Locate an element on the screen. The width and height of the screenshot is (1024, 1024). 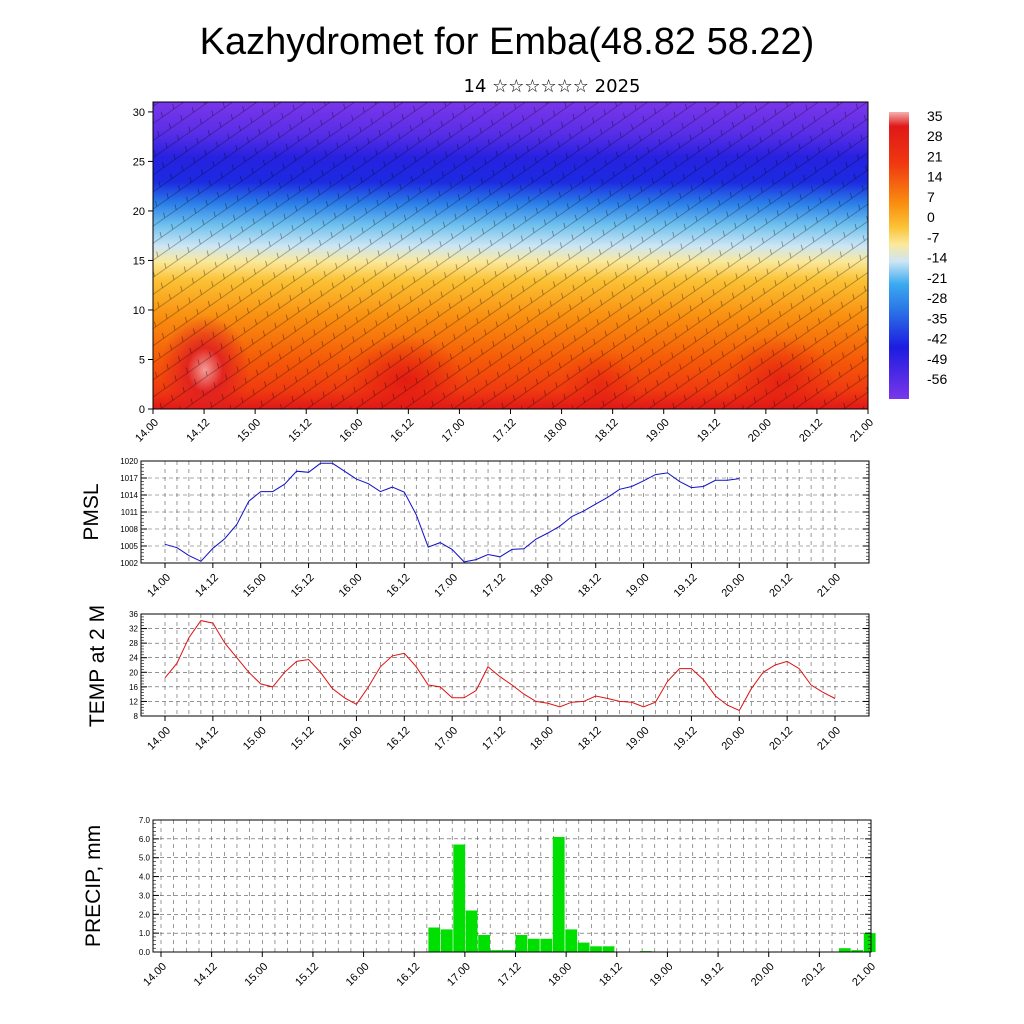
y-tick-label: 4.0 is located at coordinates (145, 877).